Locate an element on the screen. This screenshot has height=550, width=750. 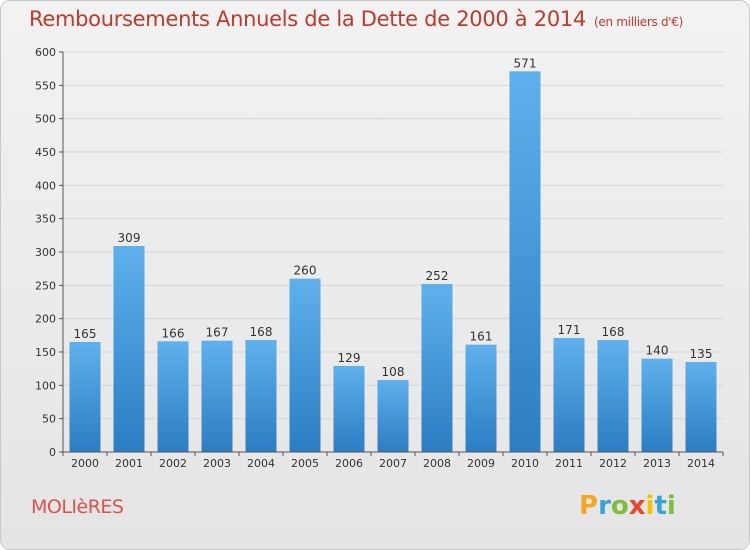
y-tick-label: 400 is located at coordinates (45, 185).